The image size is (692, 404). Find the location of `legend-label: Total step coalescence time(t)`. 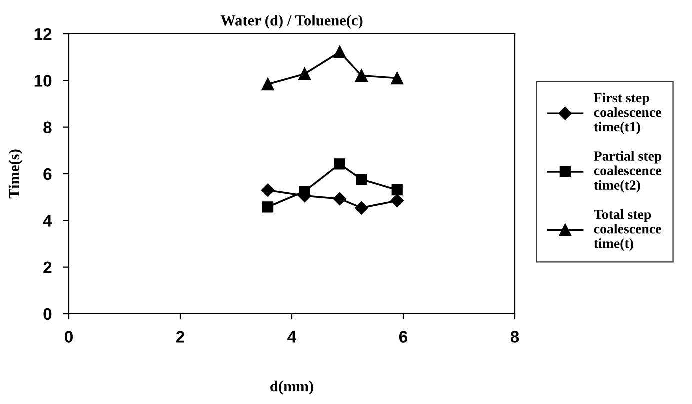

legend-label: Total step coalescence time(t) is located at coordinates (628, 230).